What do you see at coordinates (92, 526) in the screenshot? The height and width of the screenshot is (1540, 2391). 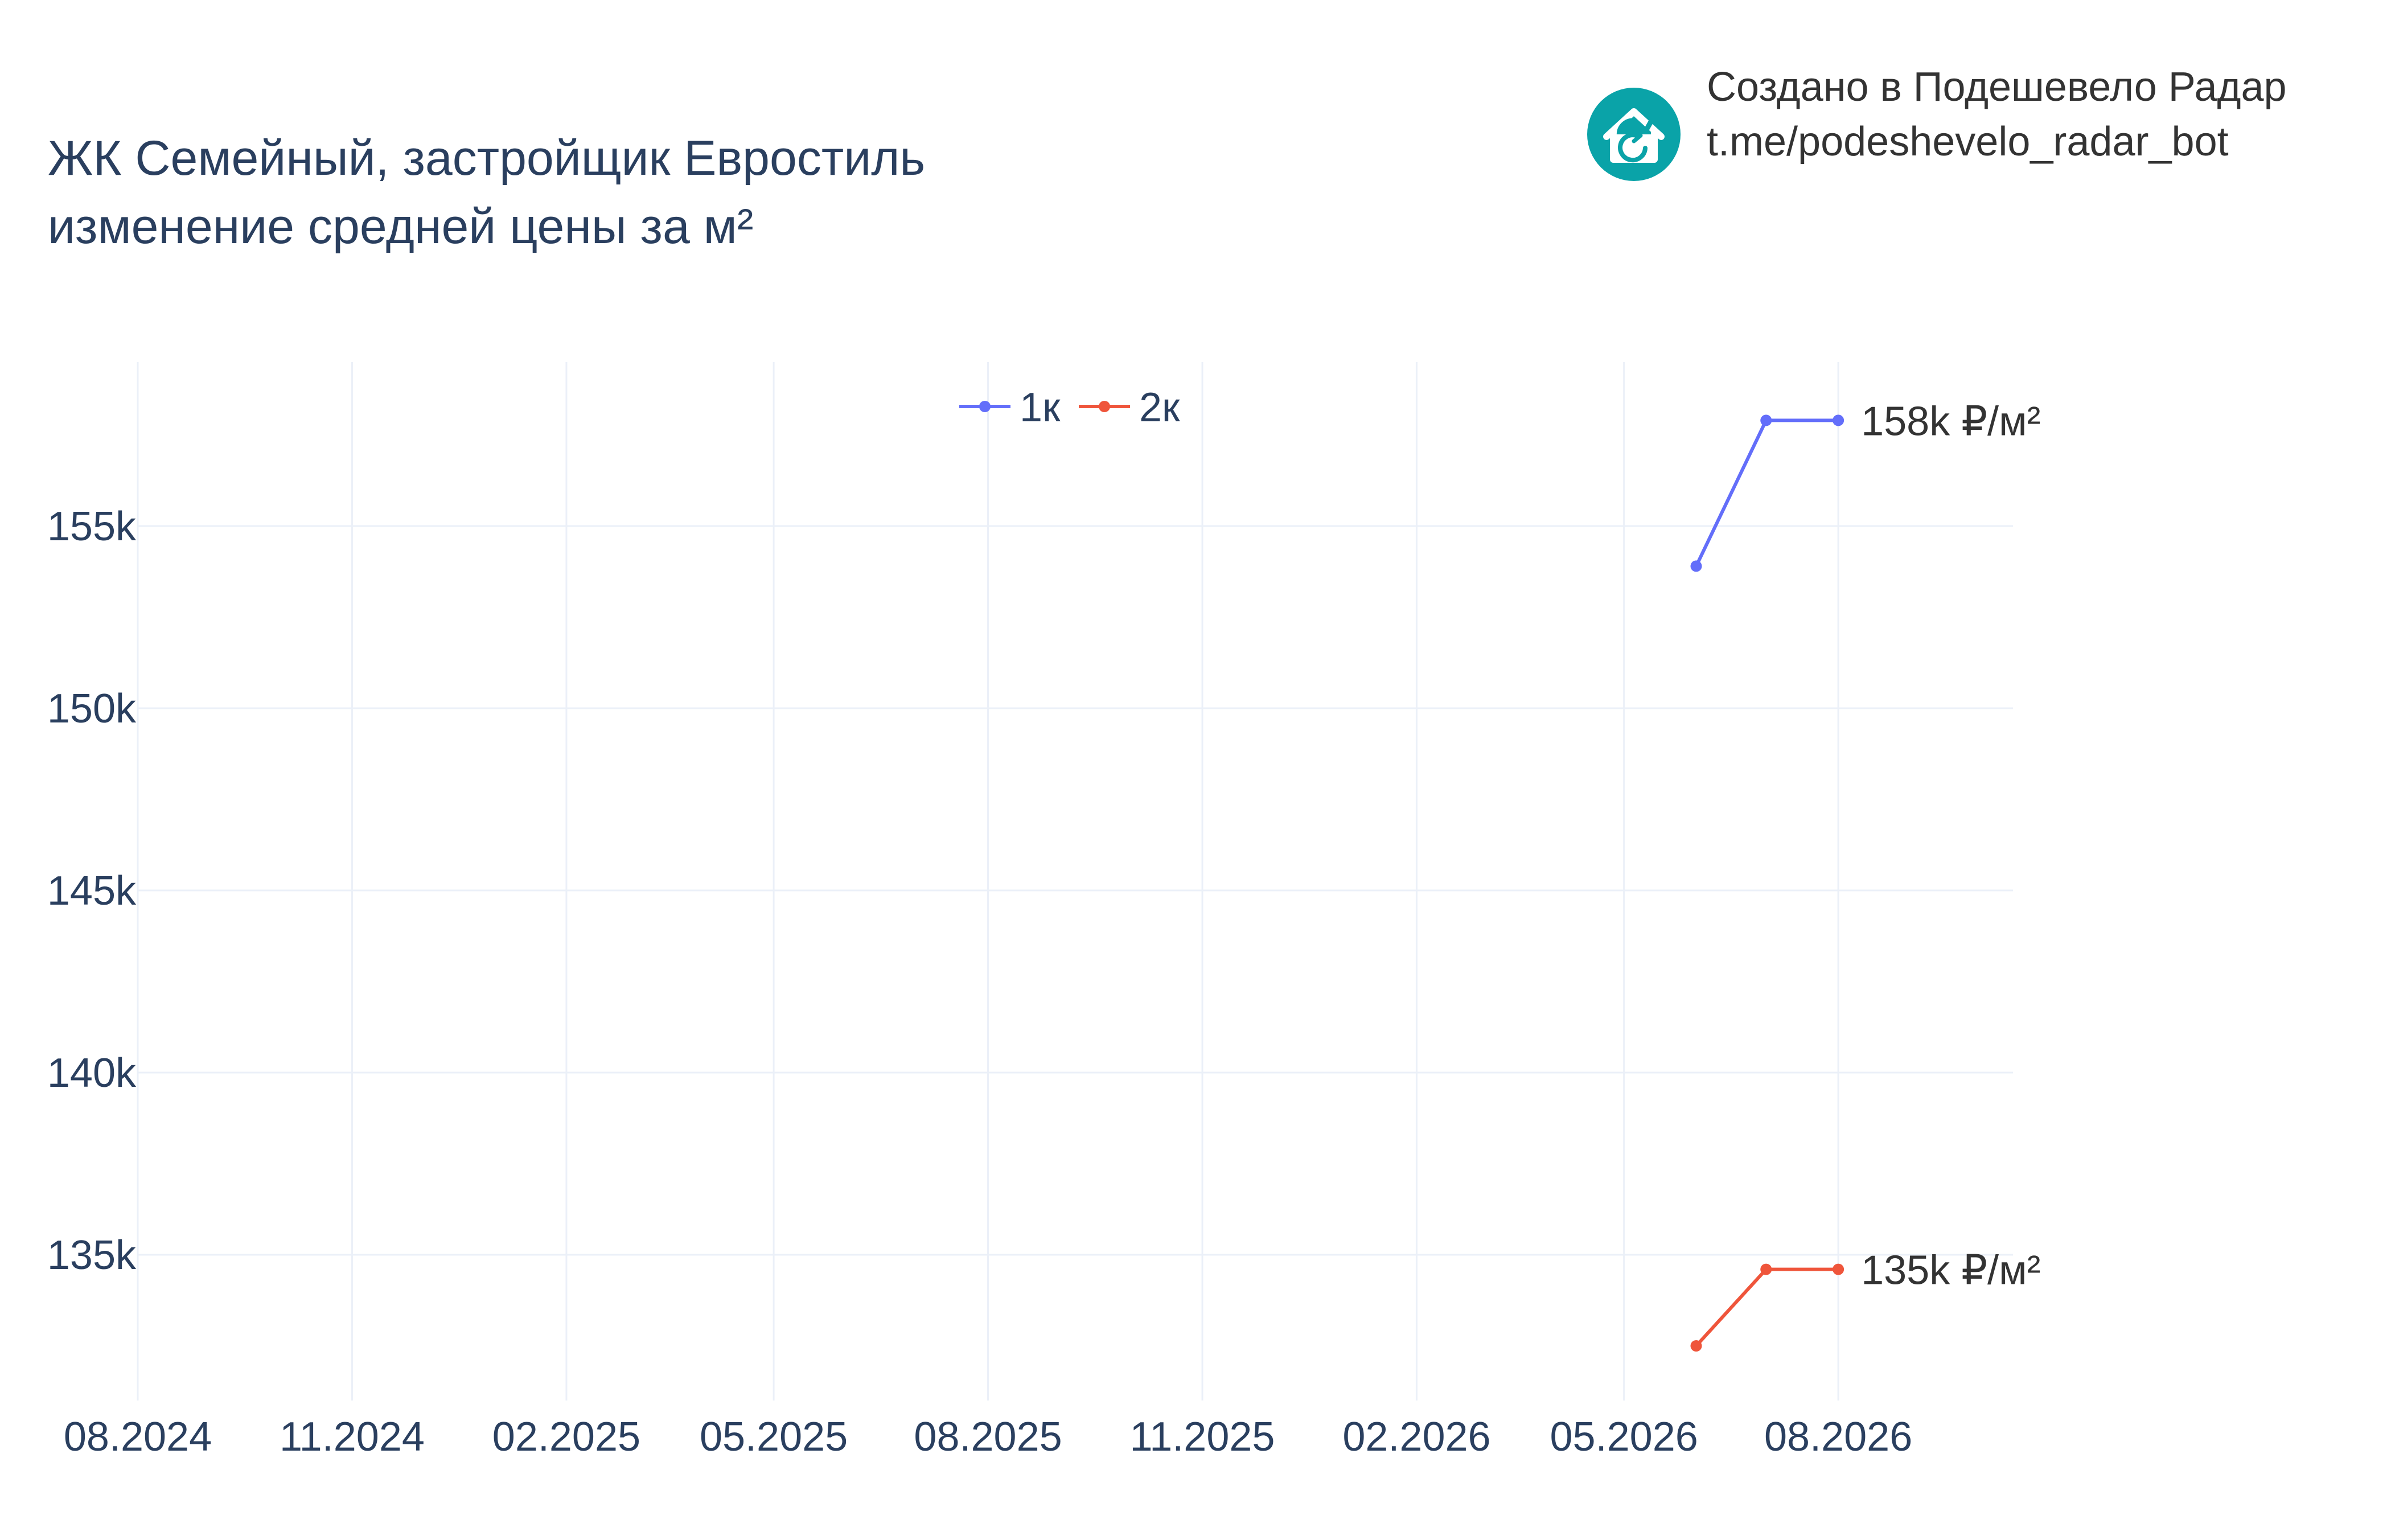 I see `y-tick-label: 155k` at bounding box center [92, 526].